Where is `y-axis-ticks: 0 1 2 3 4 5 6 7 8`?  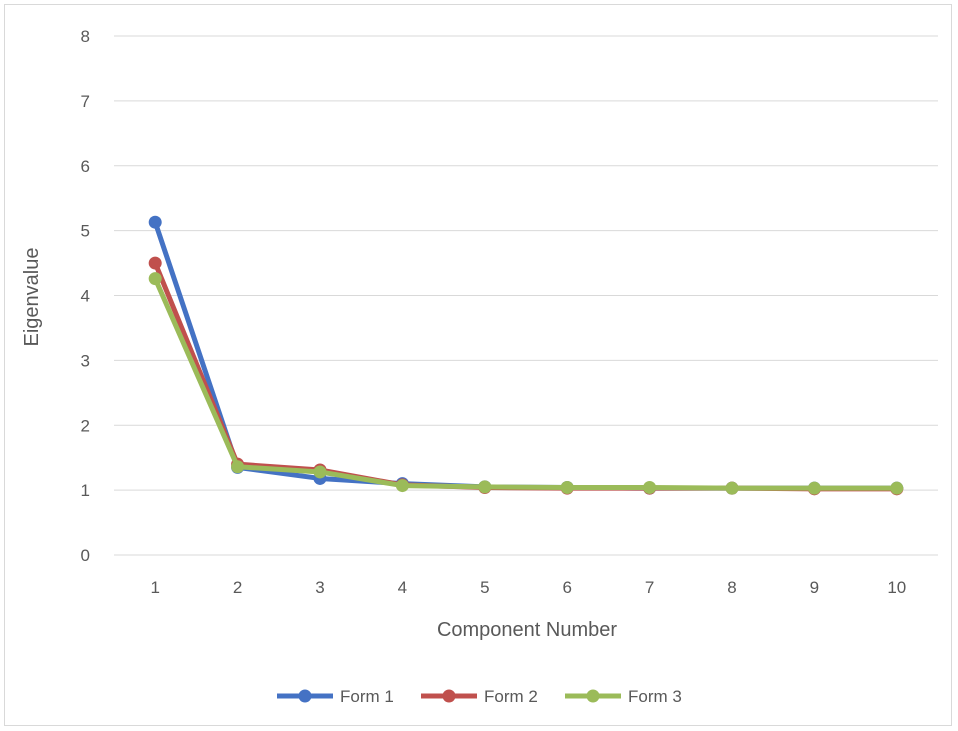
y-axis-ticks: 0 1 2 3 4 5 6 7 8 is located at coordinates (85, 296).